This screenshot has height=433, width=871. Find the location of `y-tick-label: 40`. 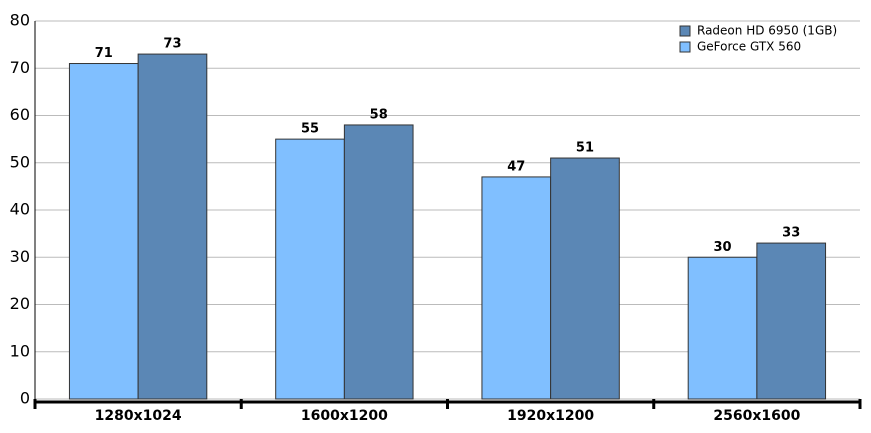

y-tick-label: 40 is located at coordinates (20, 209).